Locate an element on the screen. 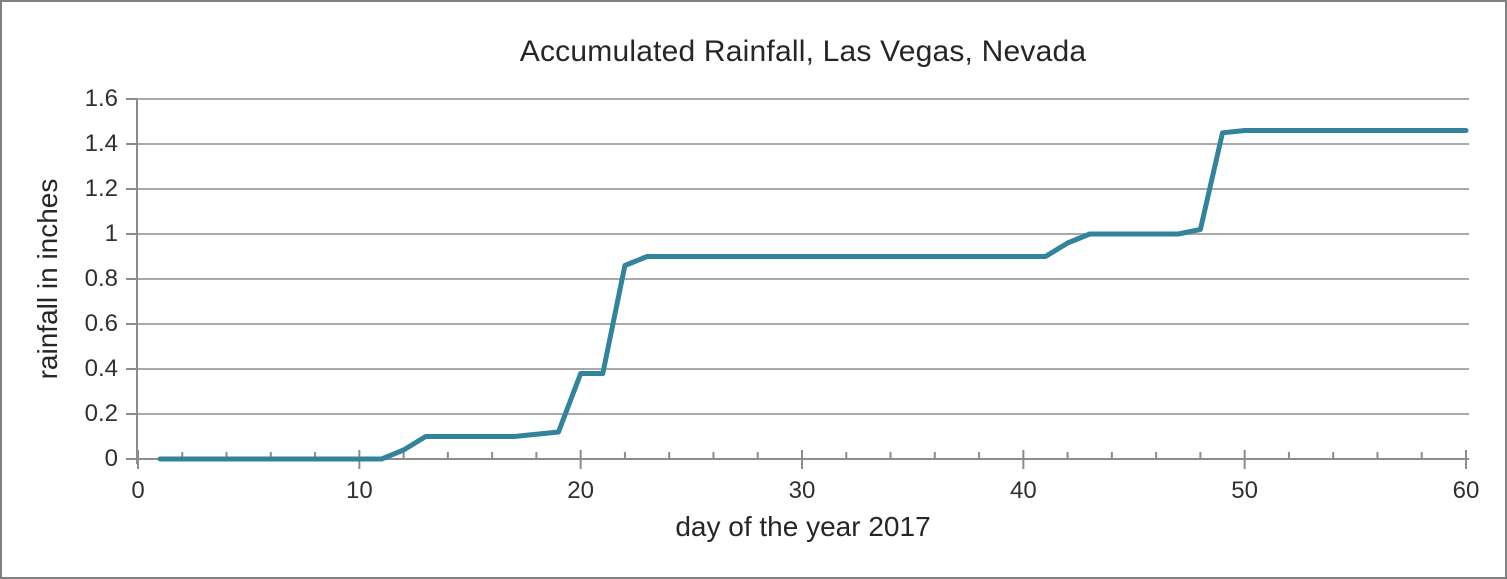 The width and height of the screenshot is (1507, 579). y-tick-label: 0.4 is located at coordinates (101, 368).